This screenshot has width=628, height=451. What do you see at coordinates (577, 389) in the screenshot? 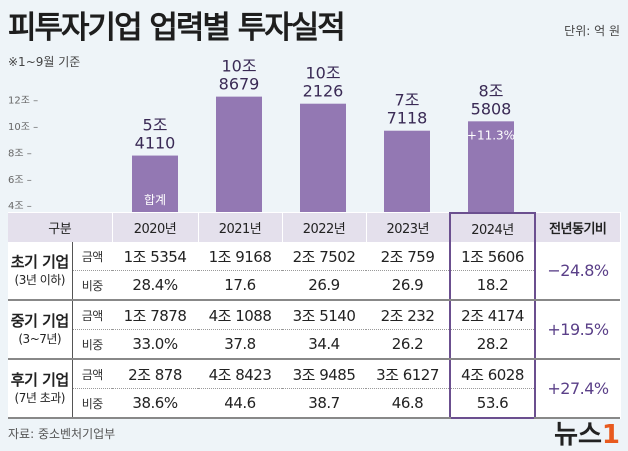
I see `yoy-change: +27.4%` at bounding box center [577, 389].